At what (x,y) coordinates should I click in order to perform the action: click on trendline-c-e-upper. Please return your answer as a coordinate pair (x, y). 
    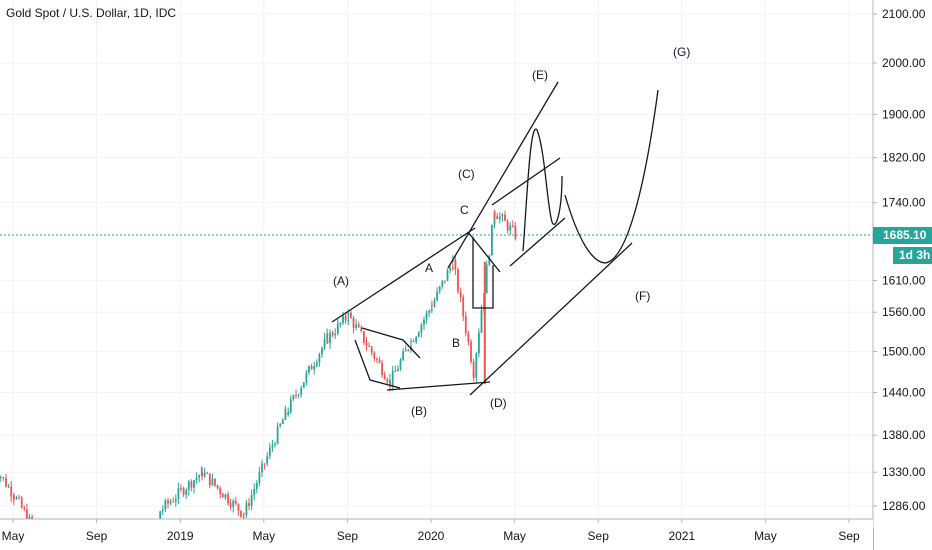
    Looking at the image, I should click on (503, 175).